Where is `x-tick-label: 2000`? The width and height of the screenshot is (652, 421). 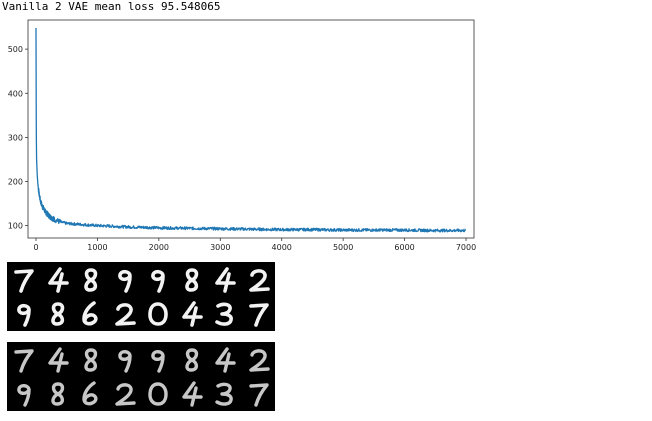 x-tick-label: 2000 is located at coordinates (159, 246).